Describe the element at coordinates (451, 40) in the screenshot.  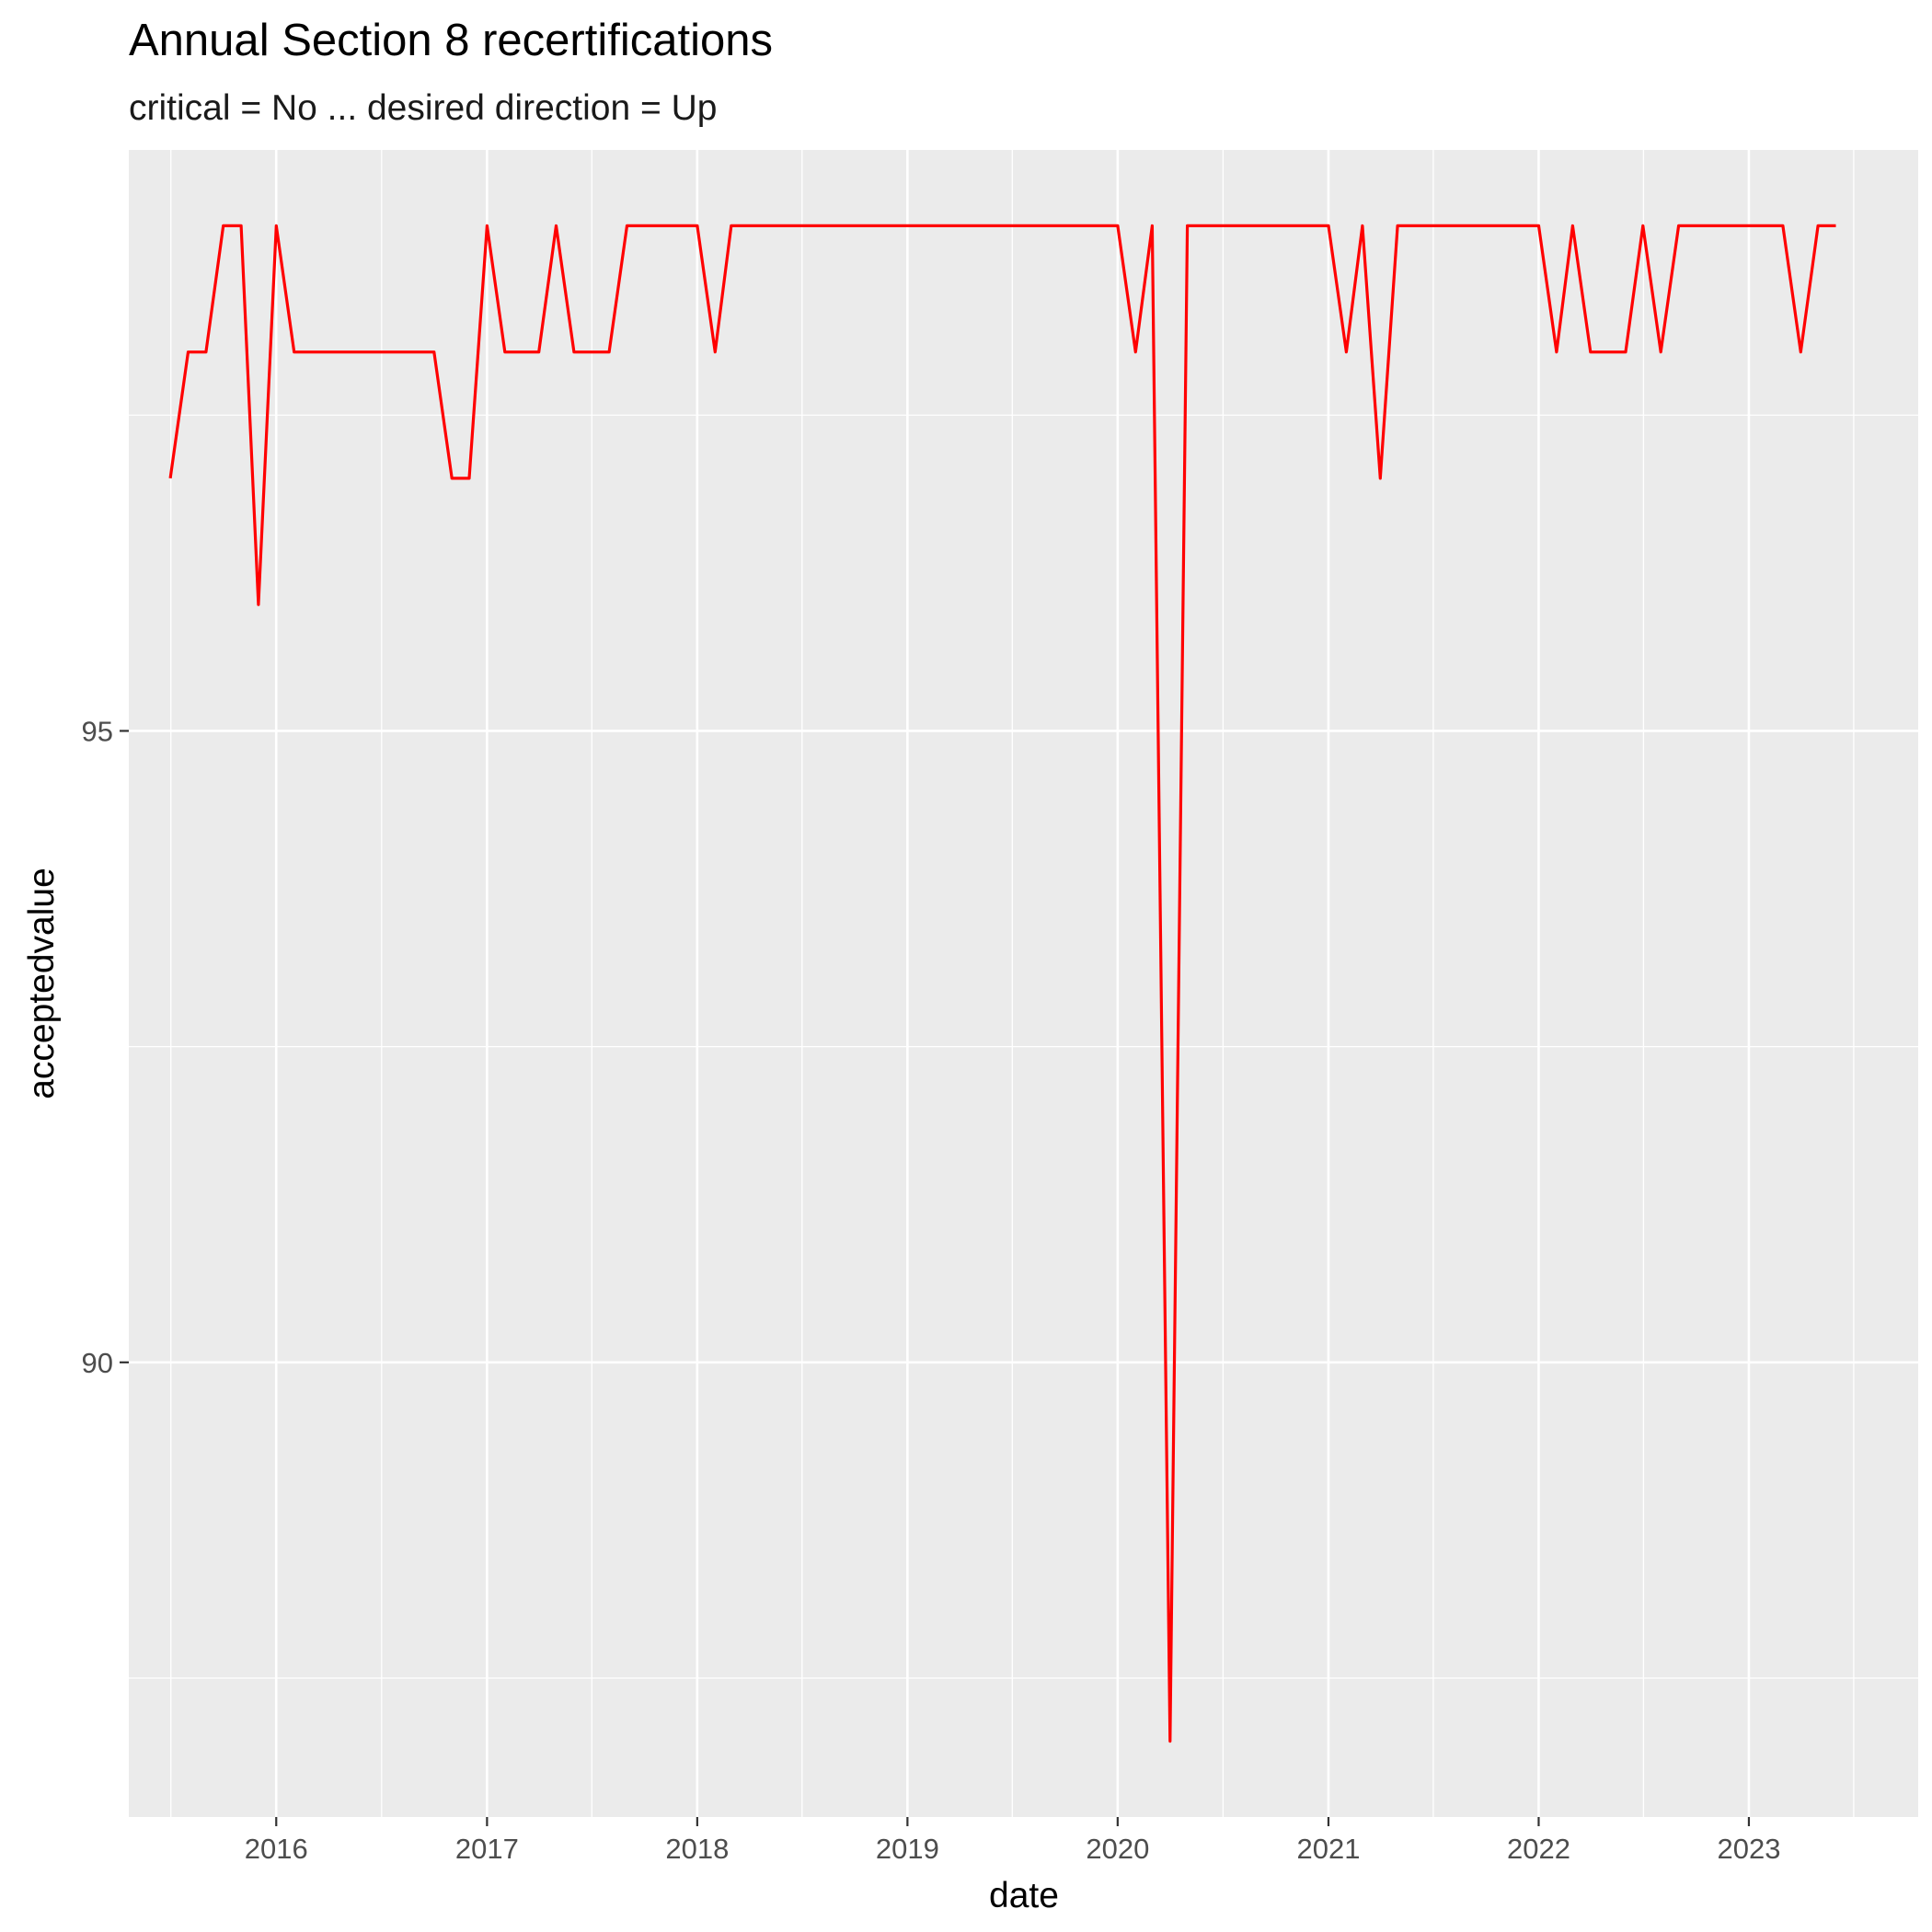
I see `chart-title: Annual Section 8 recertifications` at that location.